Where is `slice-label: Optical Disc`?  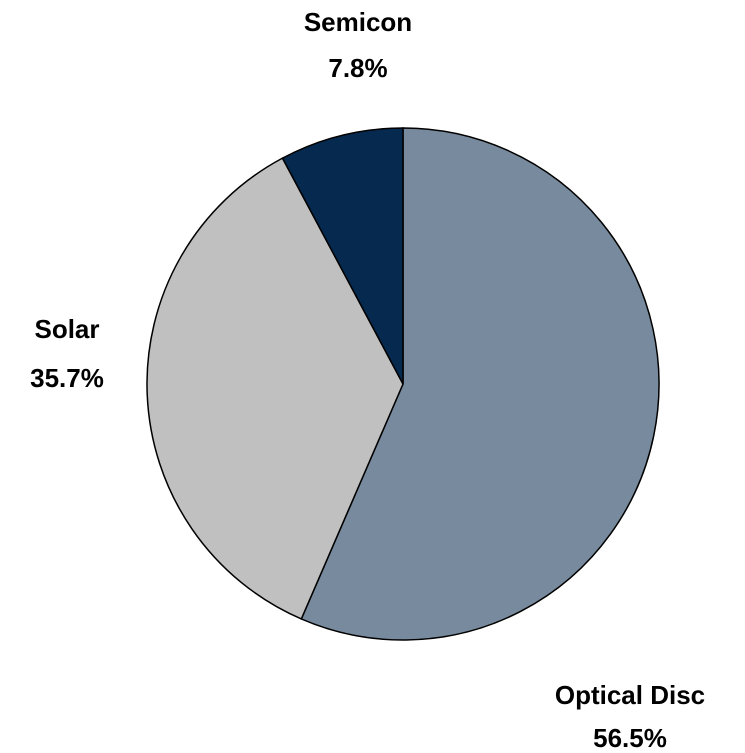
slice-label: Optical Disc is located at coordinates (630, 695).